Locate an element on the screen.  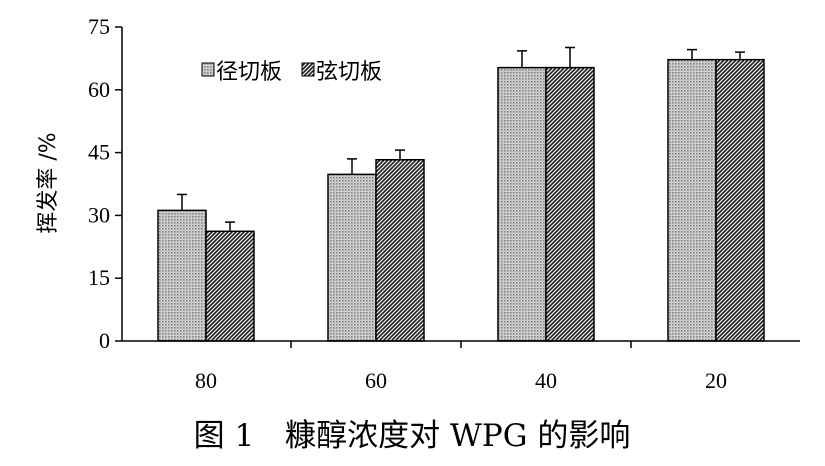
y-tick-label: 75 is located at coordinates (99, 26).